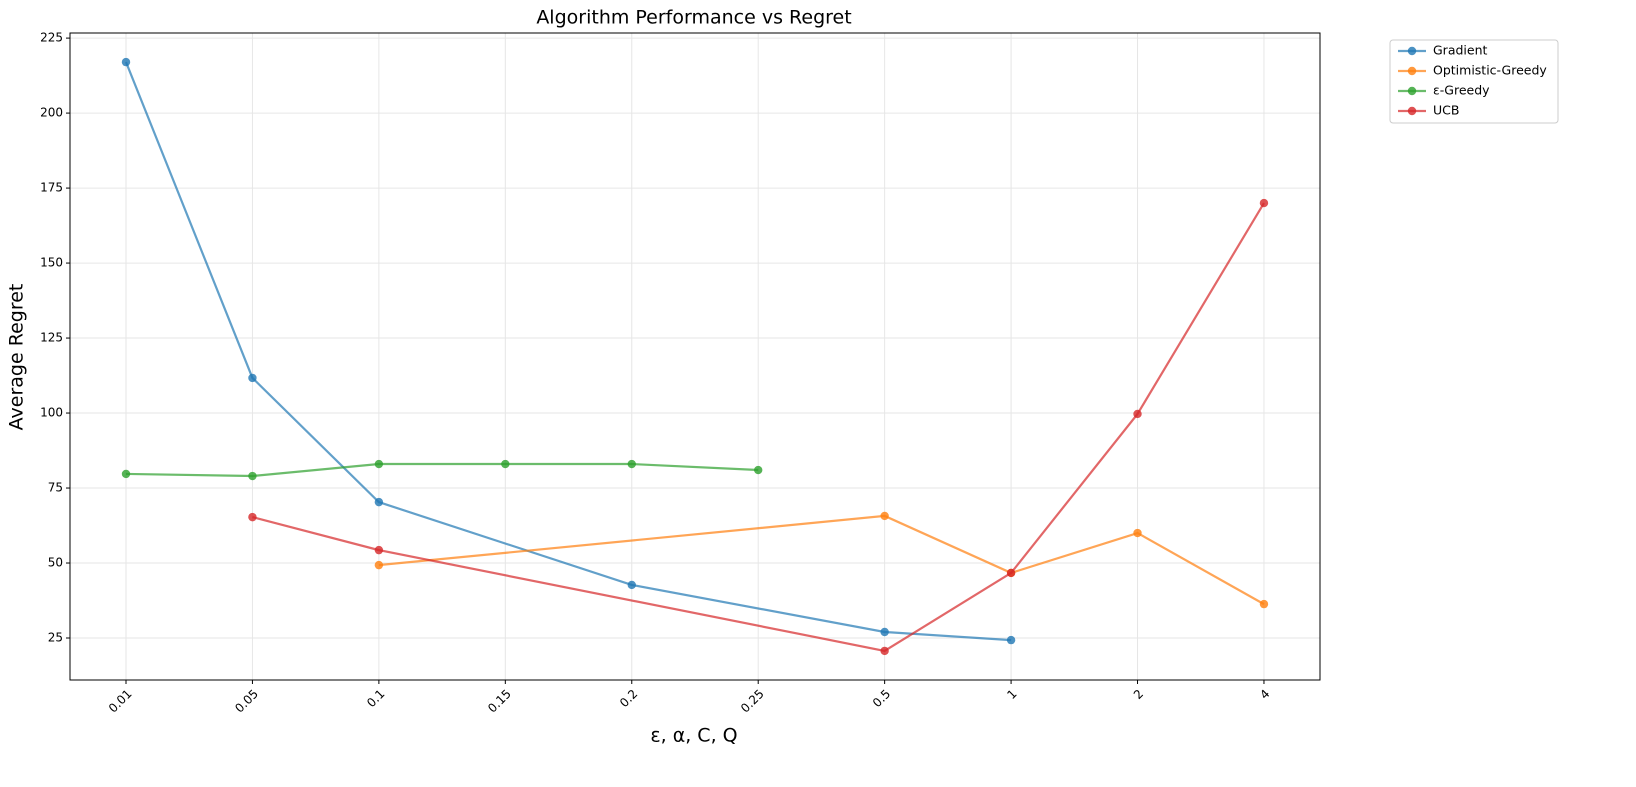 This screenshot has height=787, width=1636. I want to click on x-tick-label: 0.05, so click(246, 701).